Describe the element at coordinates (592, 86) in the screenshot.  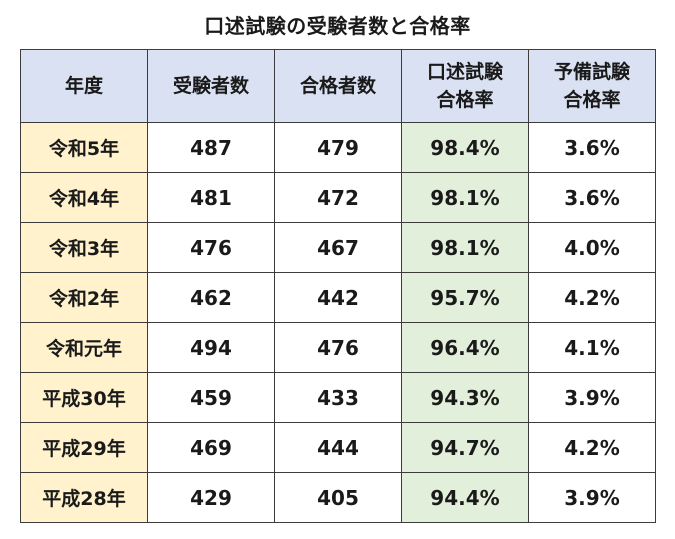
I see `header-prelim-rate: 予備試験 合格率` at that location.